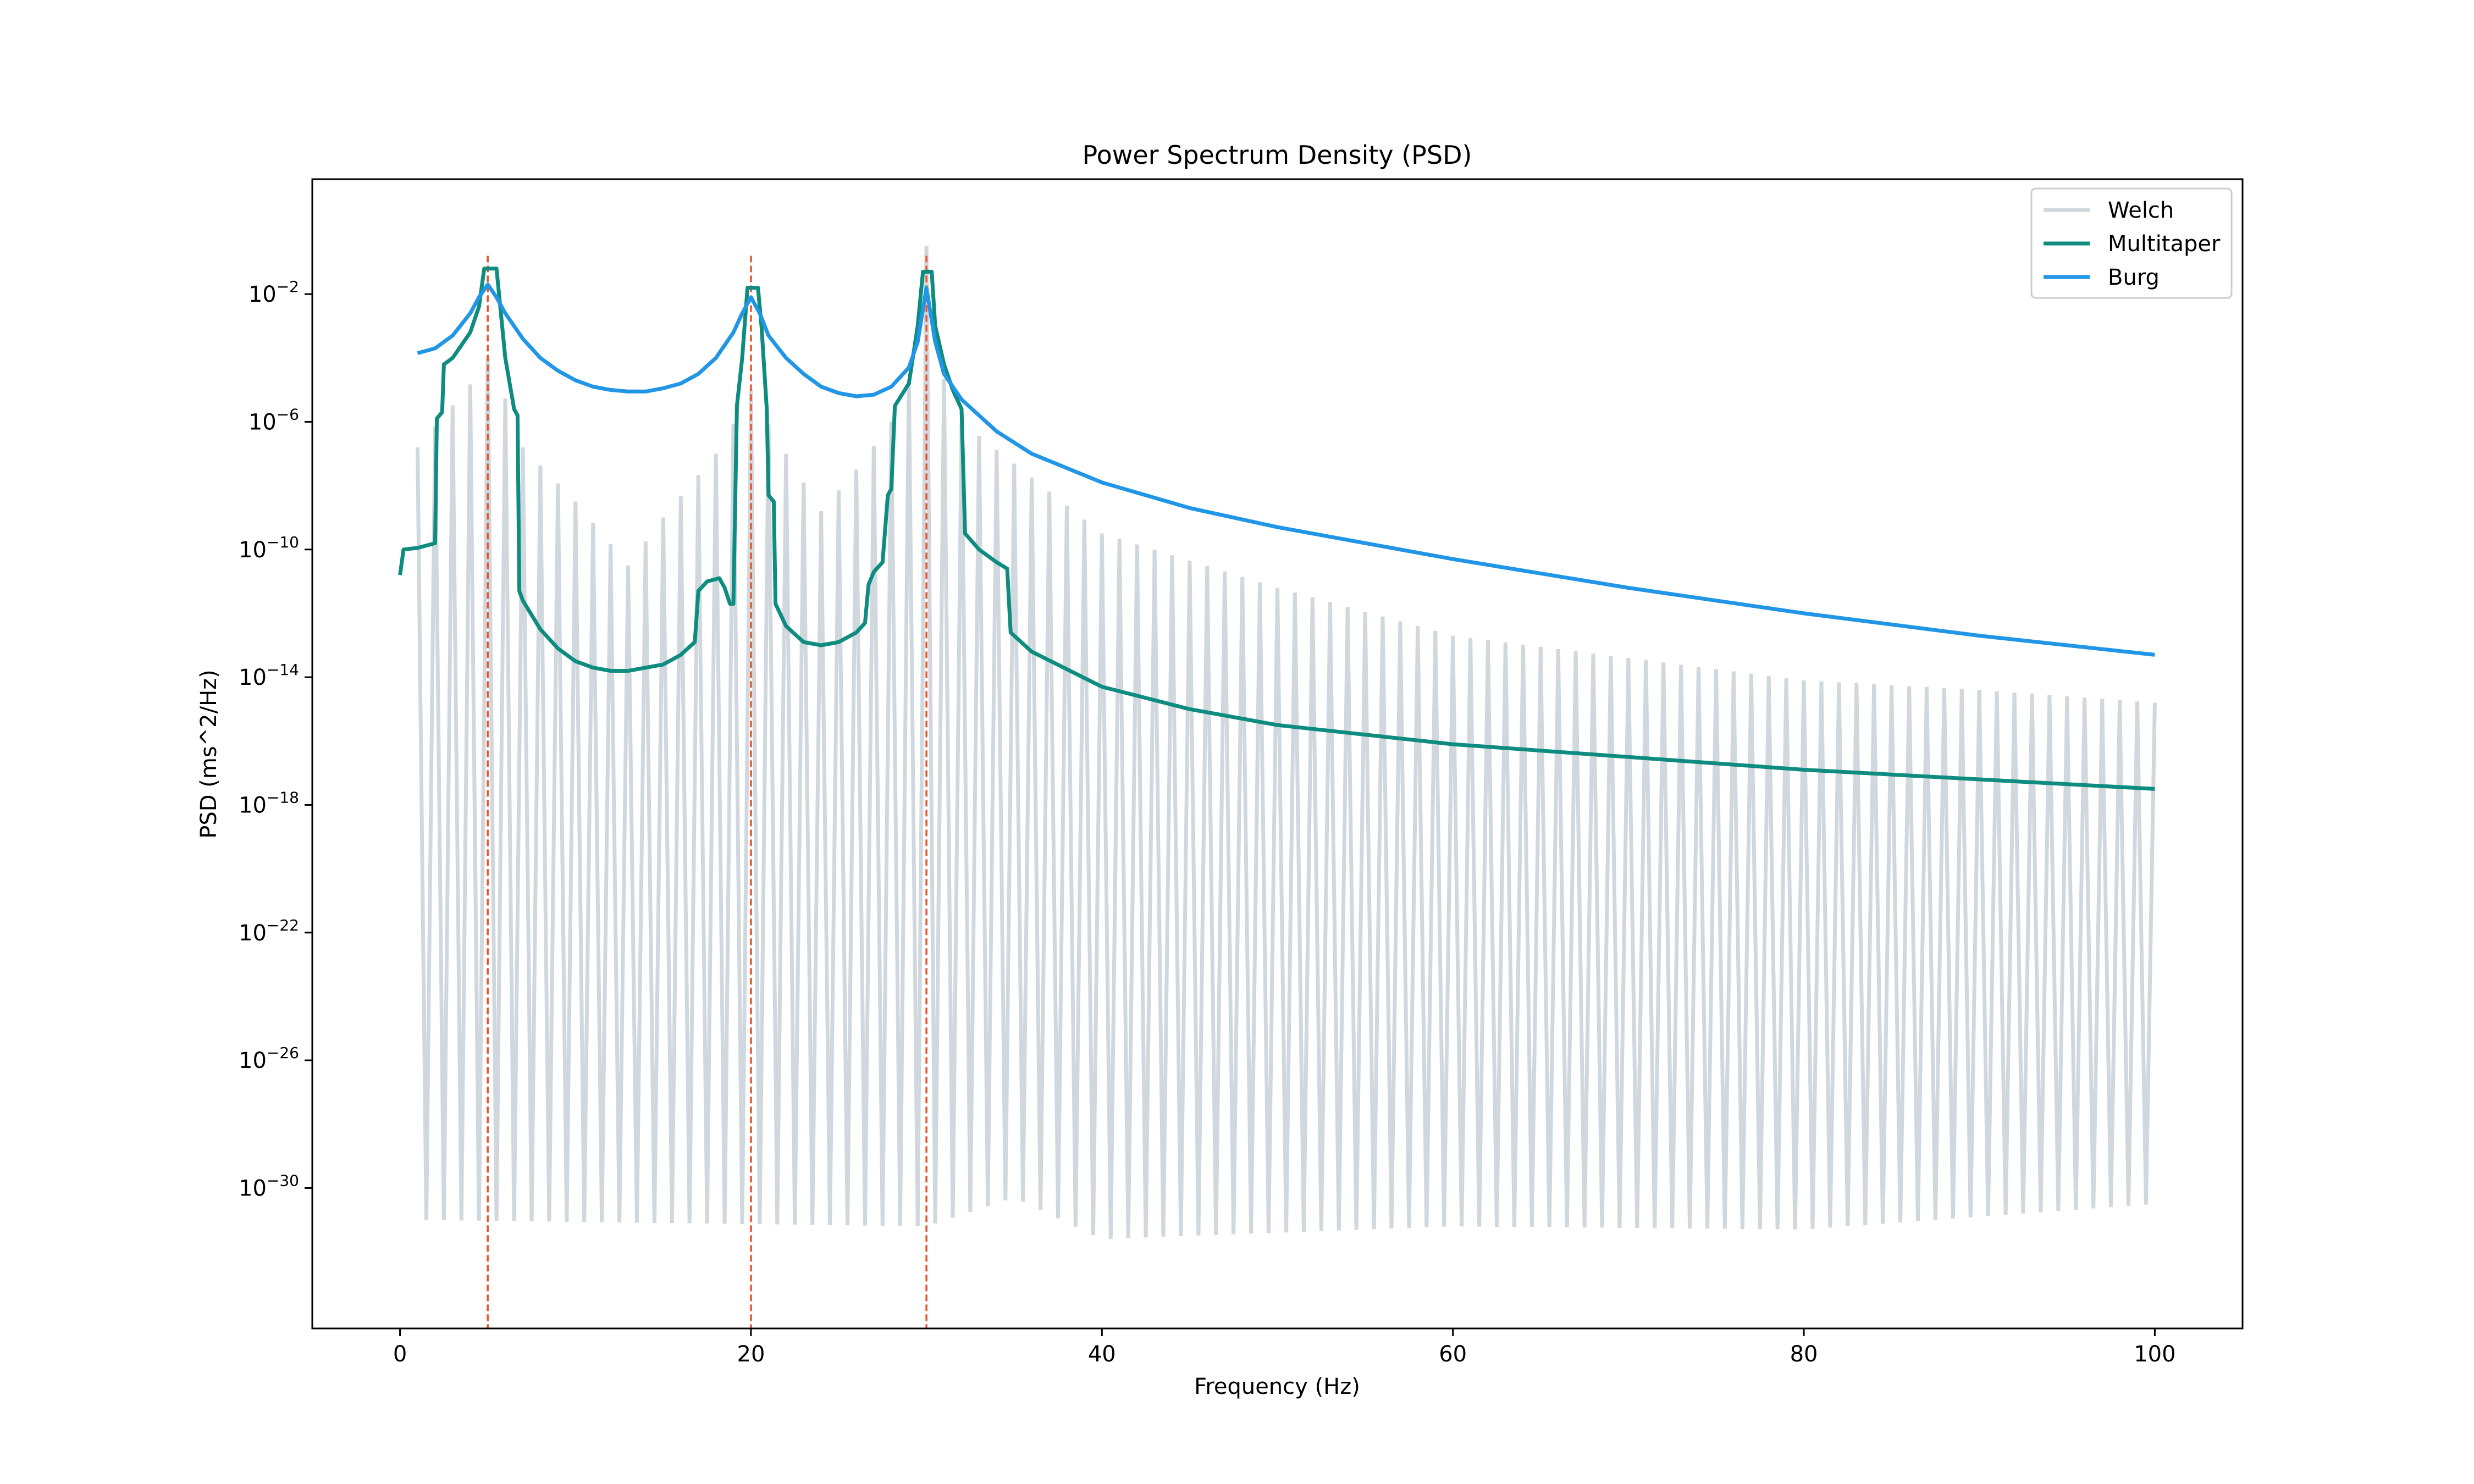  Describe the element at coordinates (1453, 1354) in the screenshot. I see `x-tick-label: 60` at that location.